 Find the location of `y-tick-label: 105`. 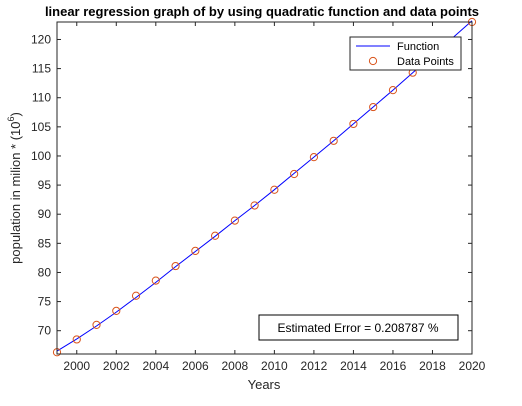

y-tick-label: 105 is located at coordinates (41, 127).